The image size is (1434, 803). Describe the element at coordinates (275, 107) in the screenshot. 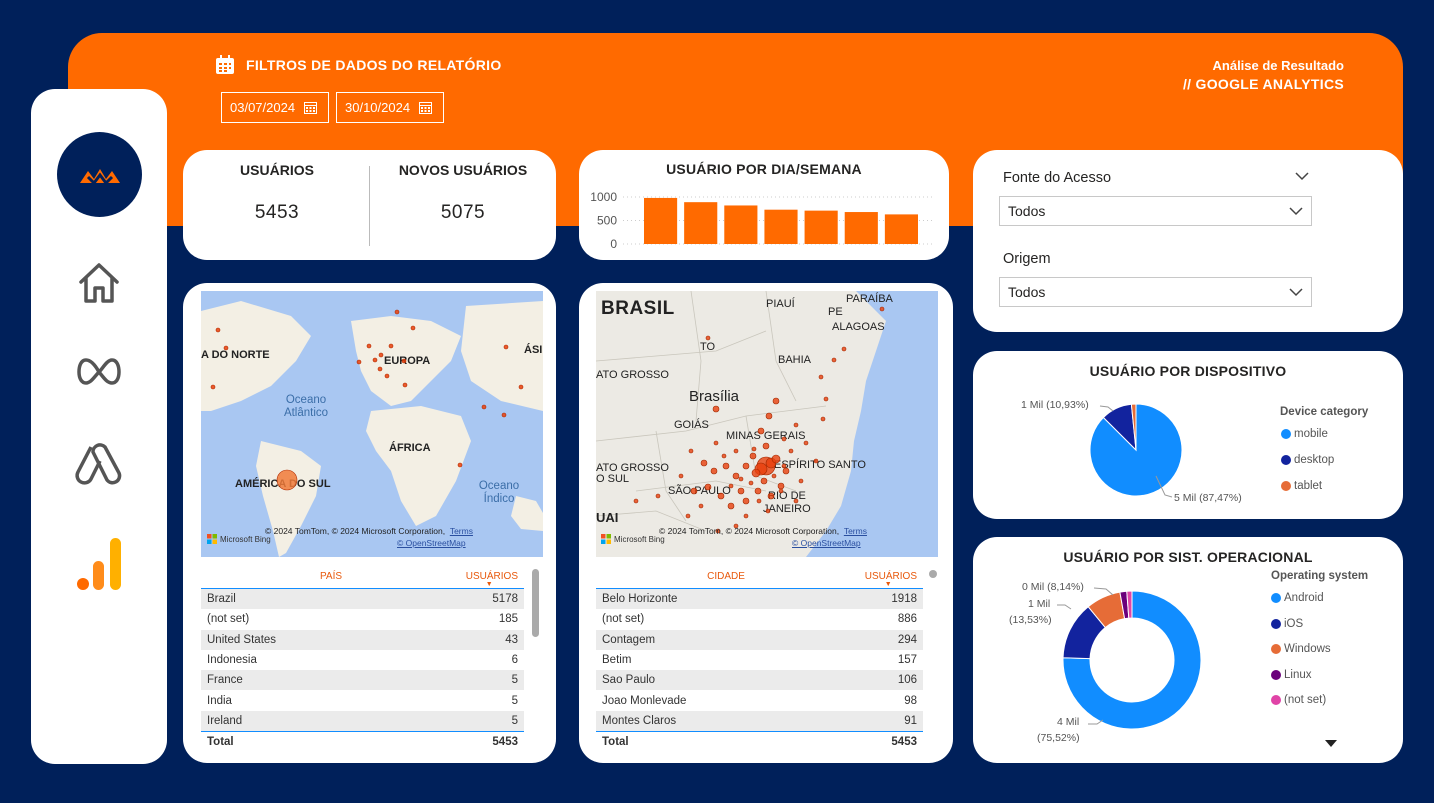

I see `date-start-input: 03/07/2024` at that location.